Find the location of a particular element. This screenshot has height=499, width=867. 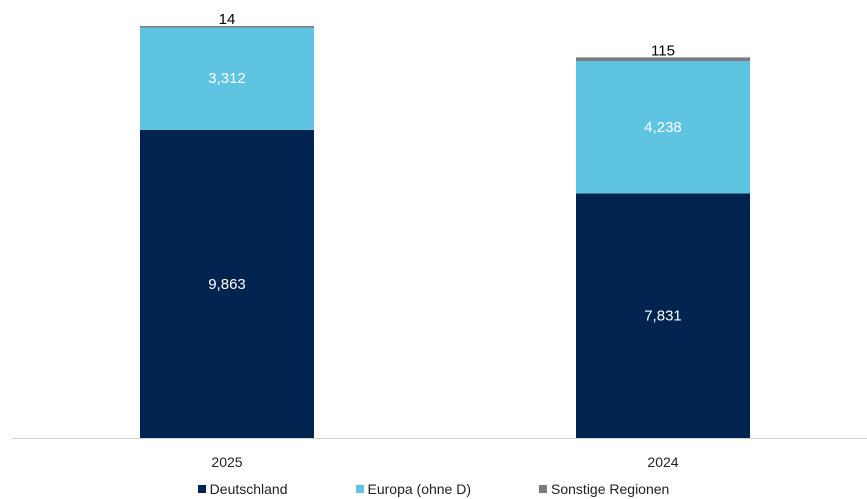

category-label-2025: 2025 is located at coordinates (226, 462).